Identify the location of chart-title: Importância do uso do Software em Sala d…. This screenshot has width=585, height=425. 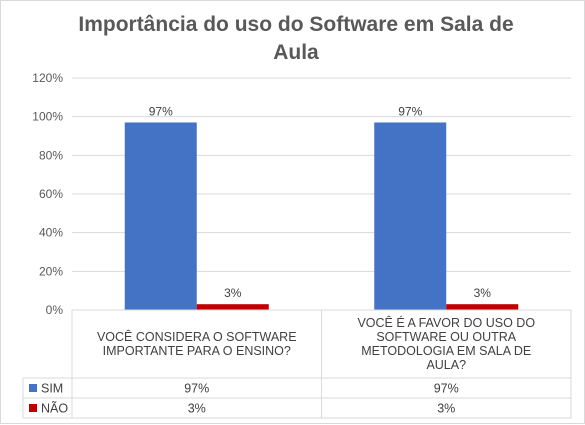
(296, 38).